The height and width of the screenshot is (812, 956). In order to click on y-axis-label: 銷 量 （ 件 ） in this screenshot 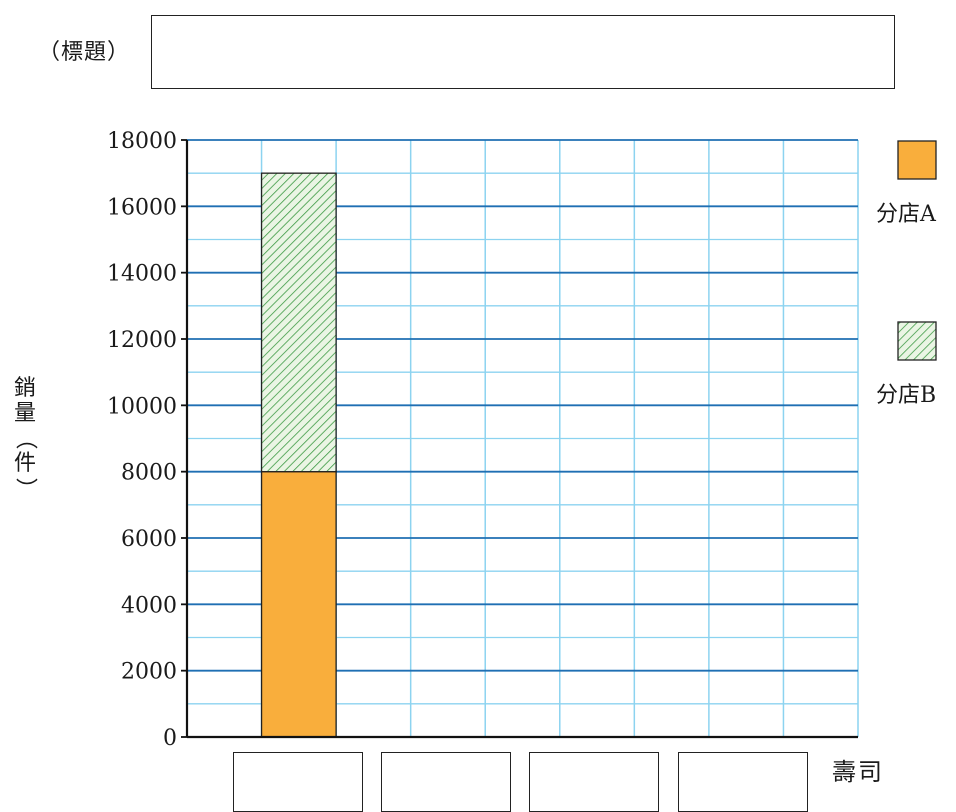, I will do `click(25, 438)`.